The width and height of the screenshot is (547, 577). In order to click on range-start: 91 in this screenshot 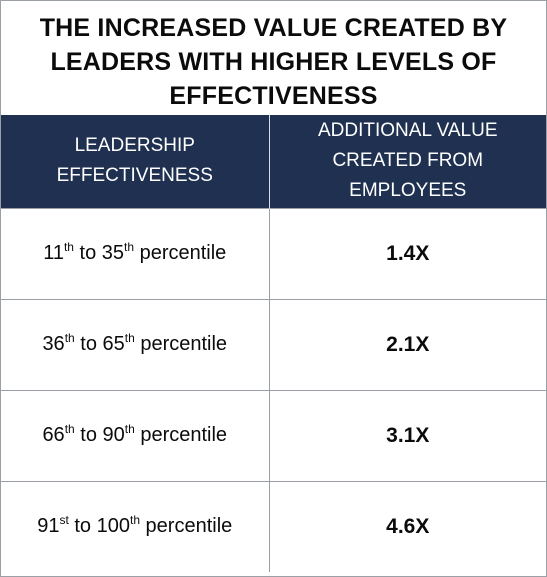, I will do `click(48, 526)`.